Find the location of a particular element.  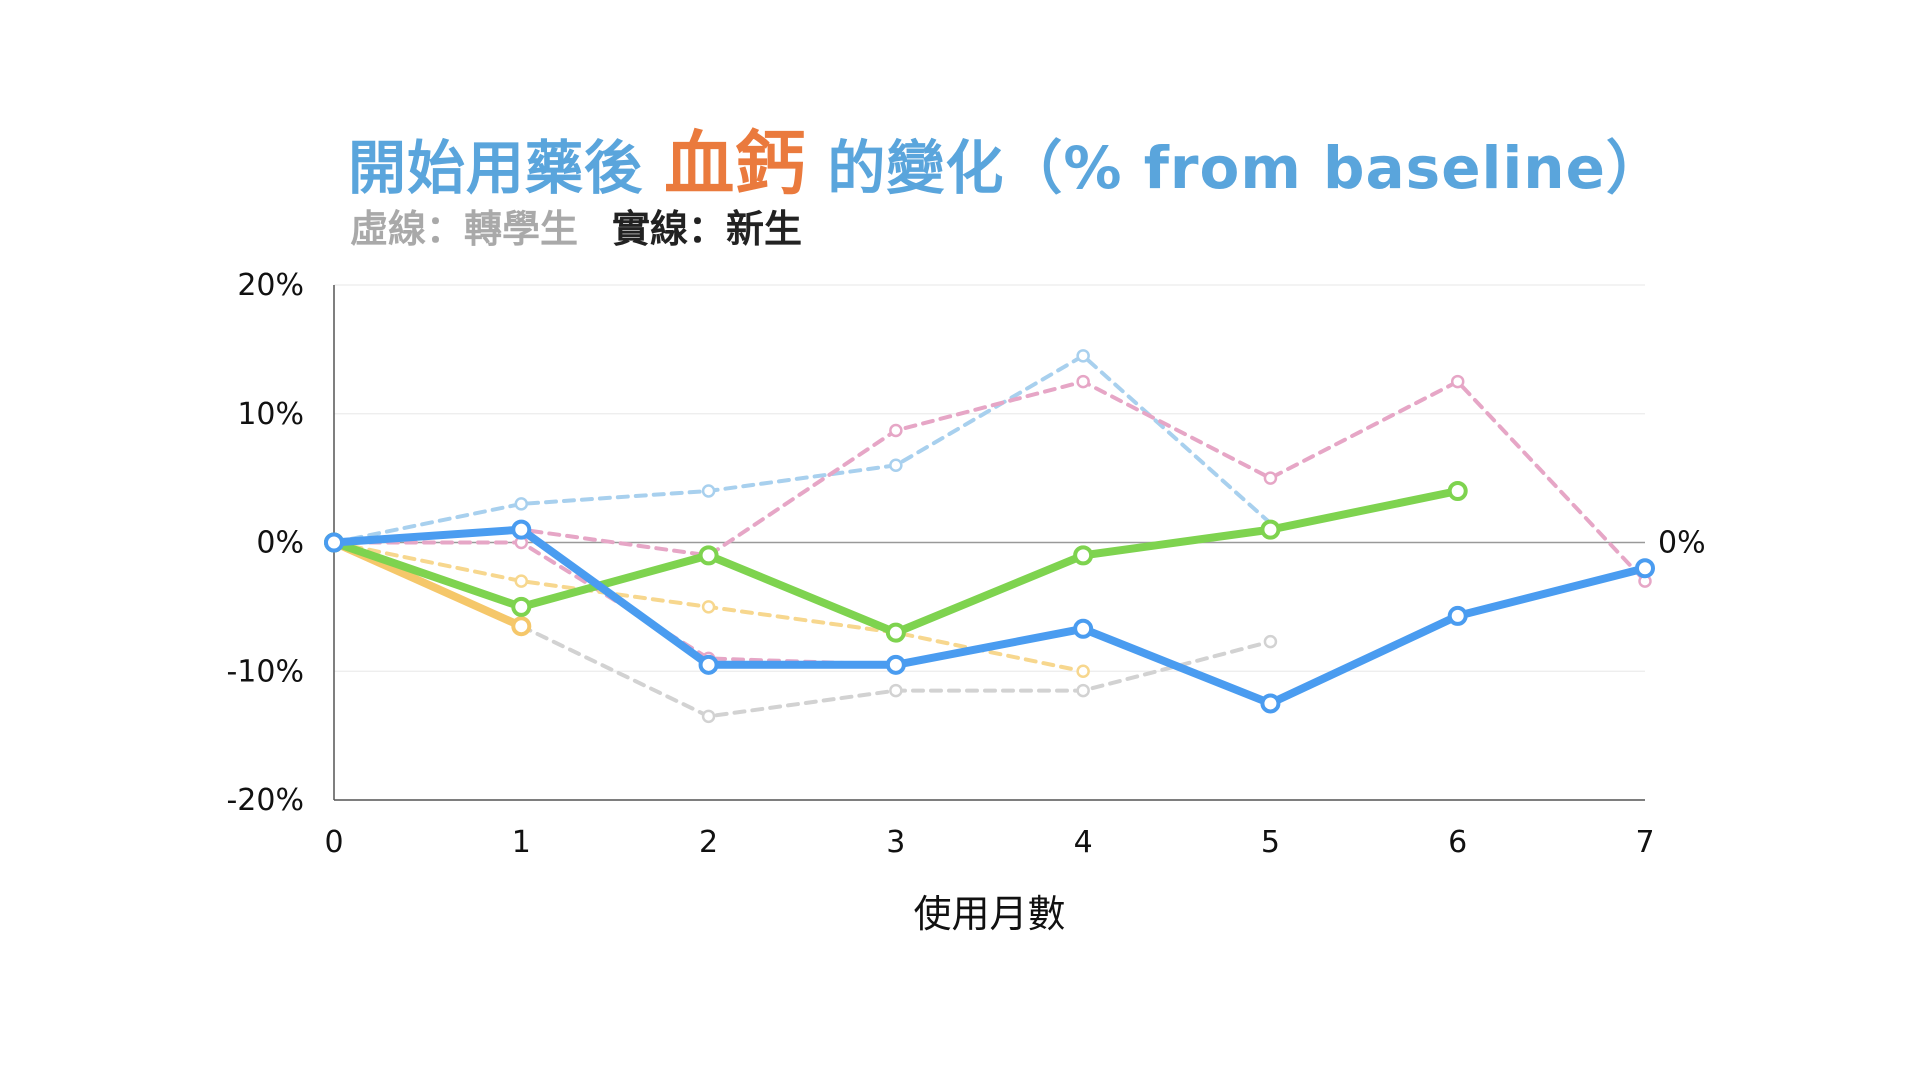

x-axis-title: 使用月數 is located at coordinates (989, 914).